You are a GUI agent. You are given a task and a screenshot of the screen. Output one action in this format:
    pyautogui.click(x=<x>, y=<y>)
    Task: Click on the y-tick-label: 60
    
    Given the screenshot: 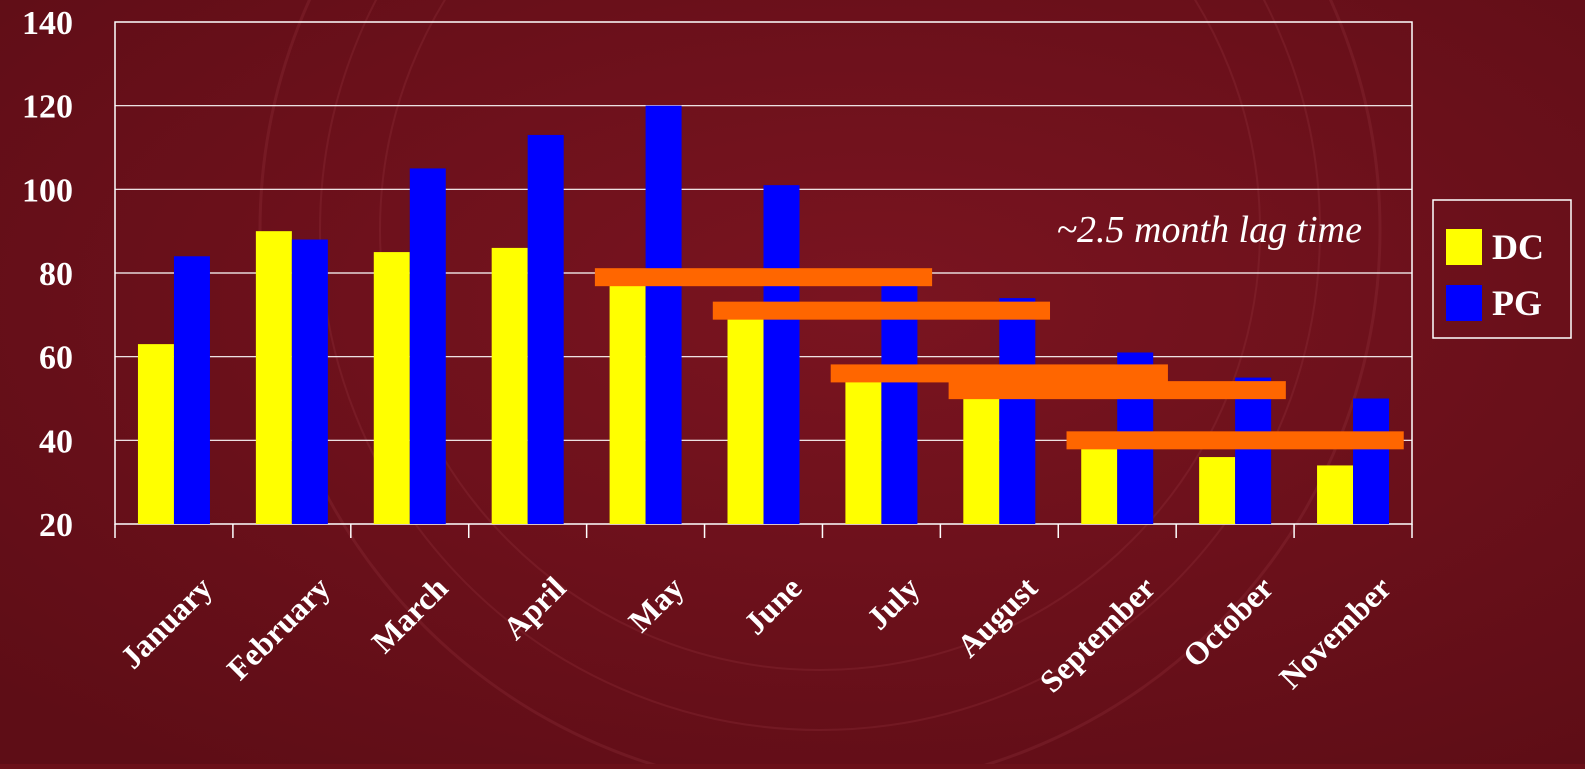 What is the action you would take?
    pyautogui.click(x=56, y=358)
    